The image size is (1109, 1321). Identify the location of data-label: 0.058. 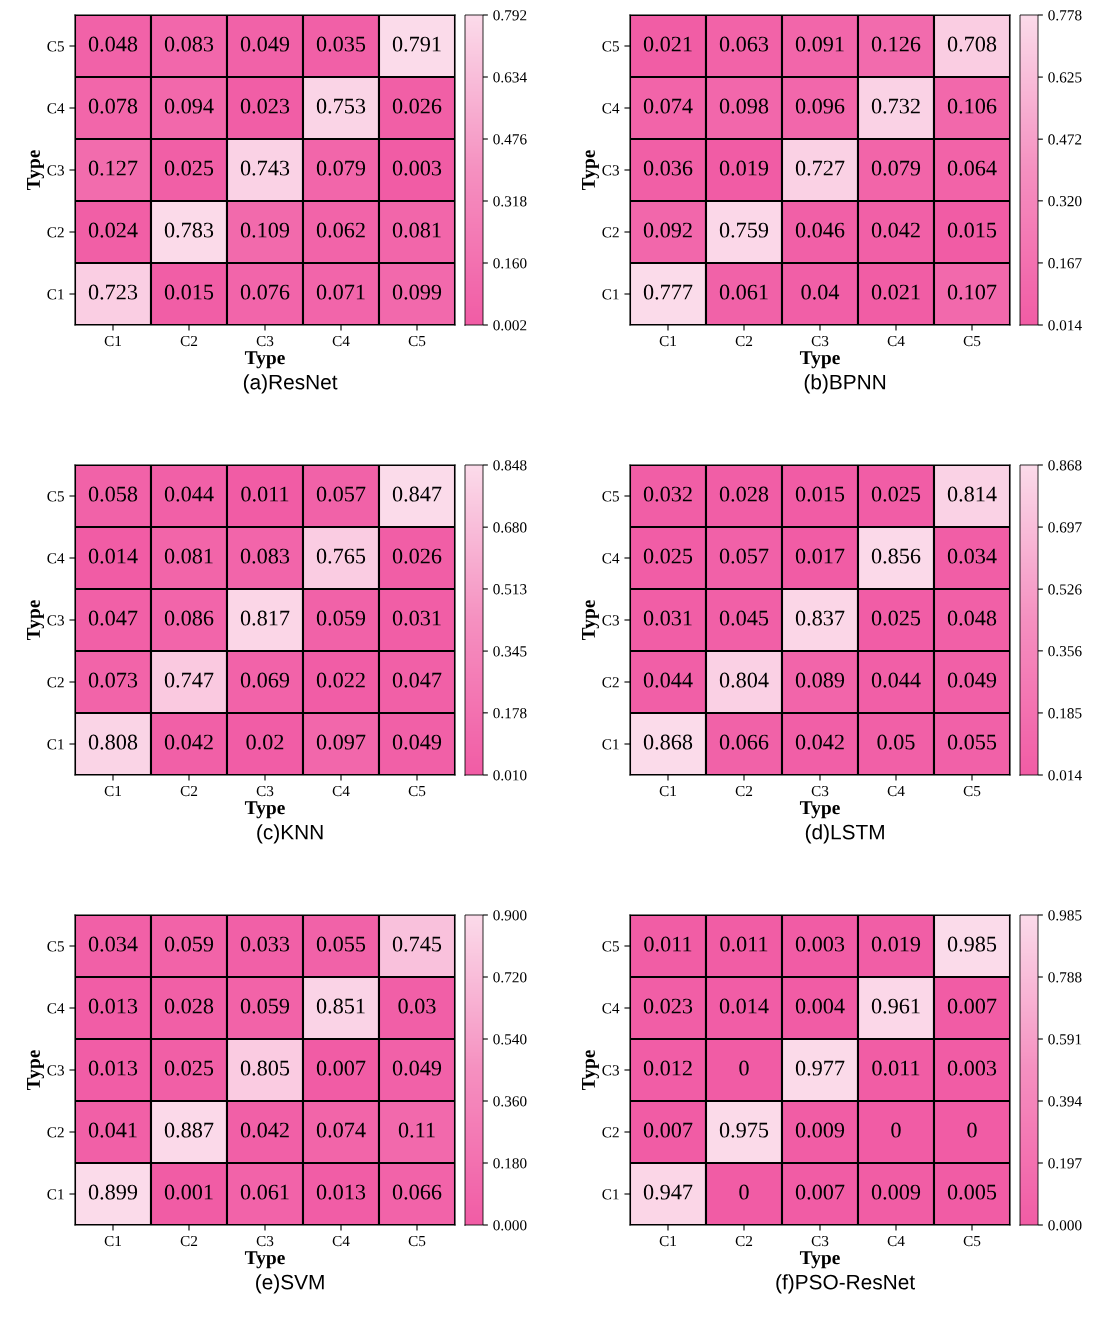
(113, 494).